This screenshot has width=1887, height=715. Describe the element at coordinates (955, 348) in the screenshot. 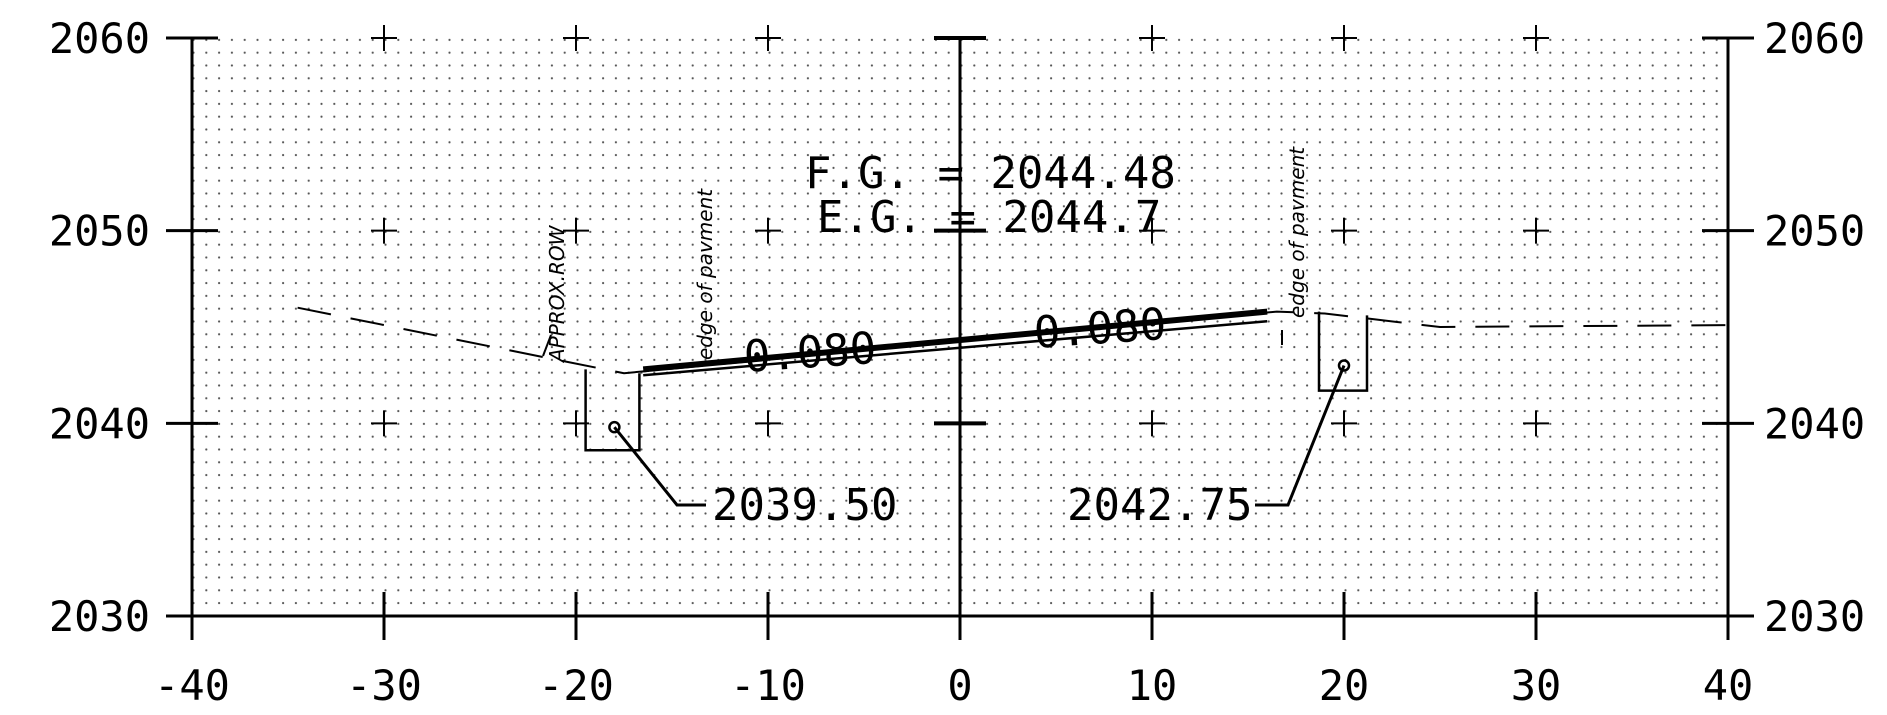

I see `finished-grade-bottom` at that location.